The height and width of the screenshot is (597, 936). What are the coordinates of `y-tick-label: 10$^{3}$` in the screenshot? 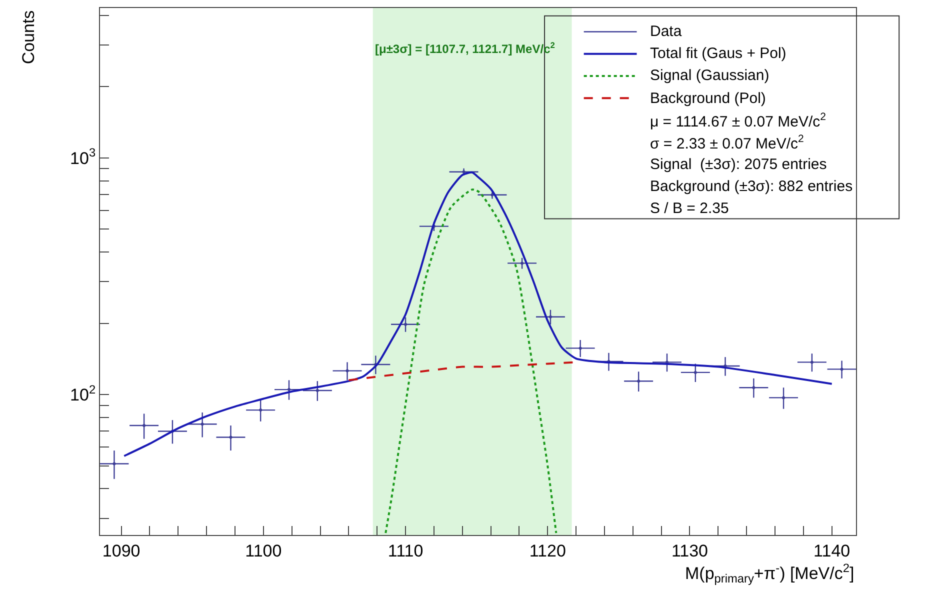 It's located at (83, 157).